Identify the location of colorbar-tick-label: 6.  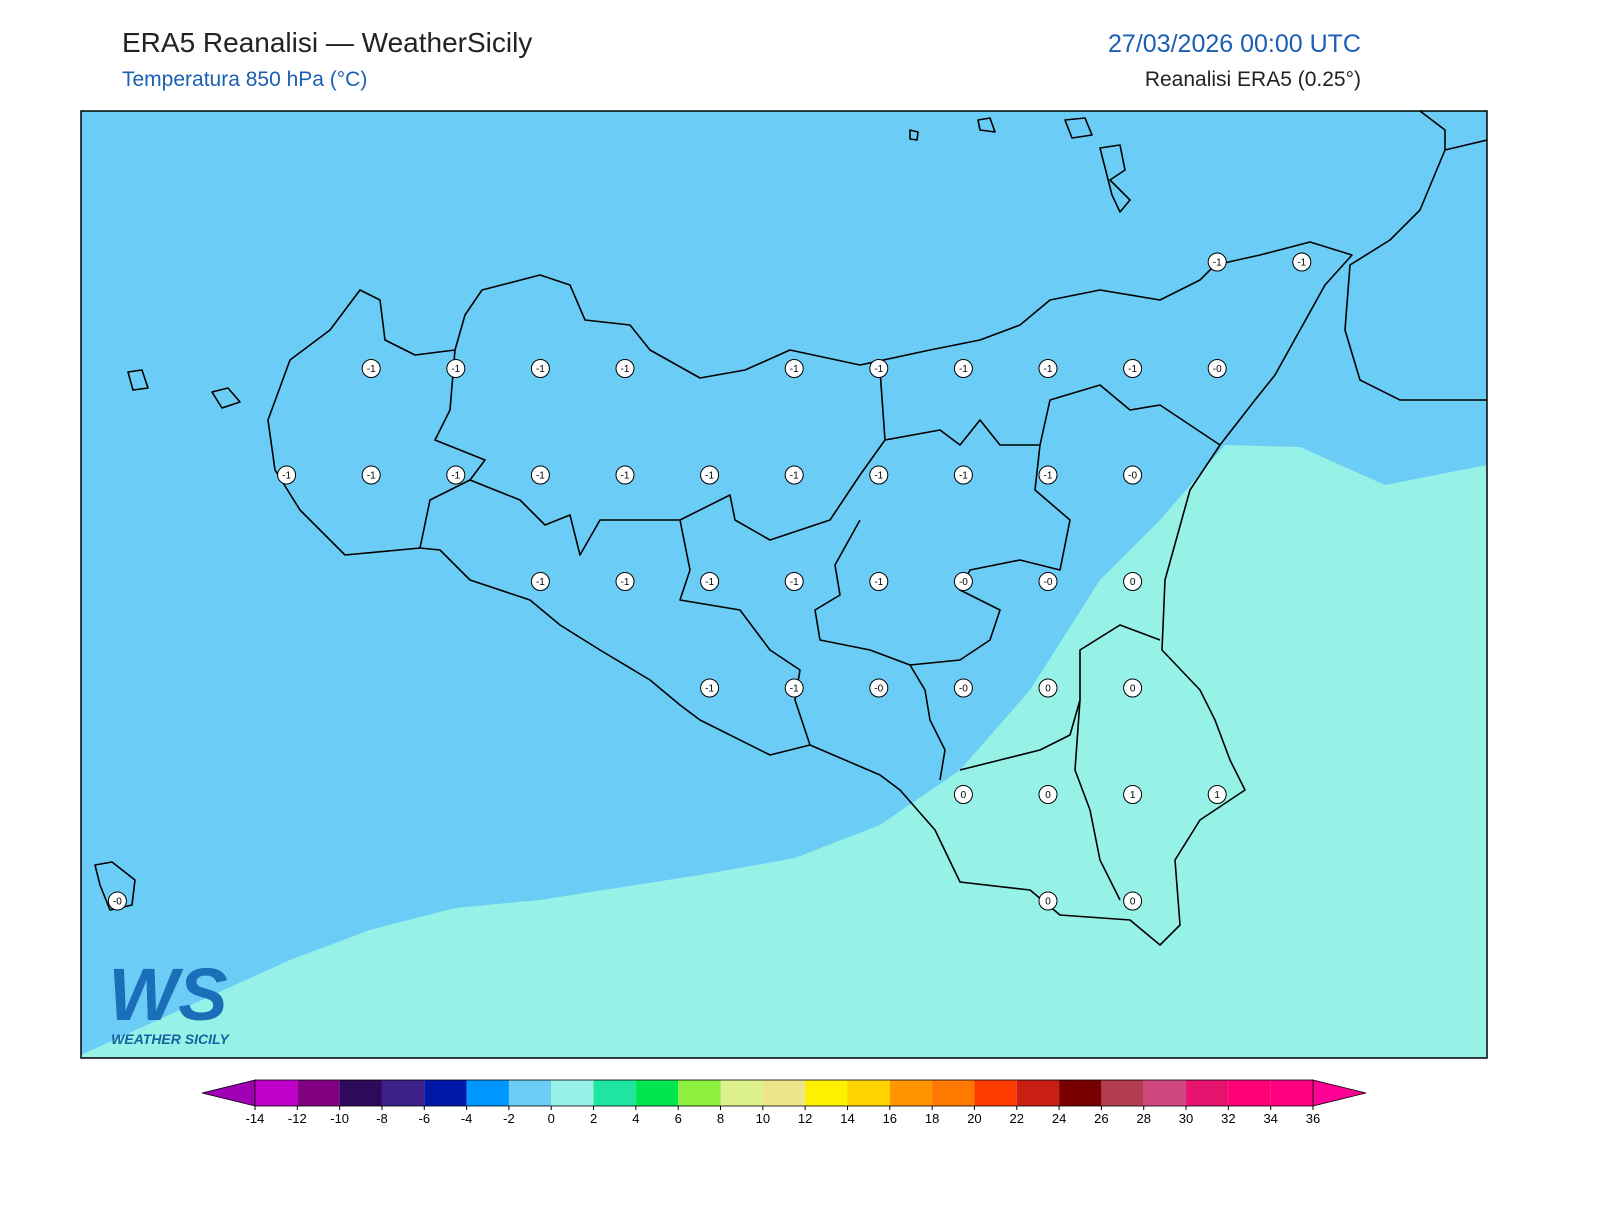
(678, 1118).